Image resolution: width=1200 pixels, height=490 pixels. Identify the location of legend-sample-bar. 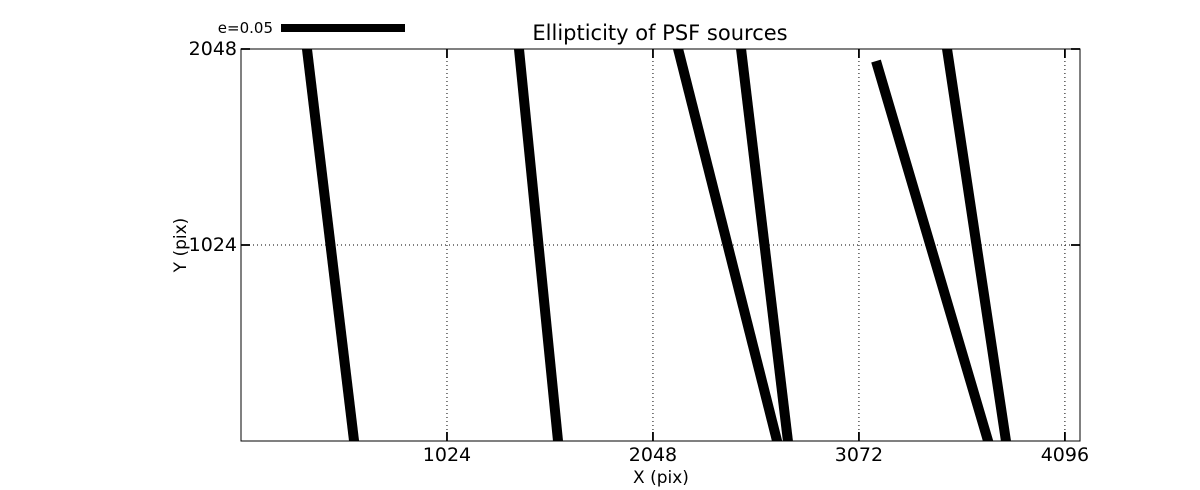
(343, 28).